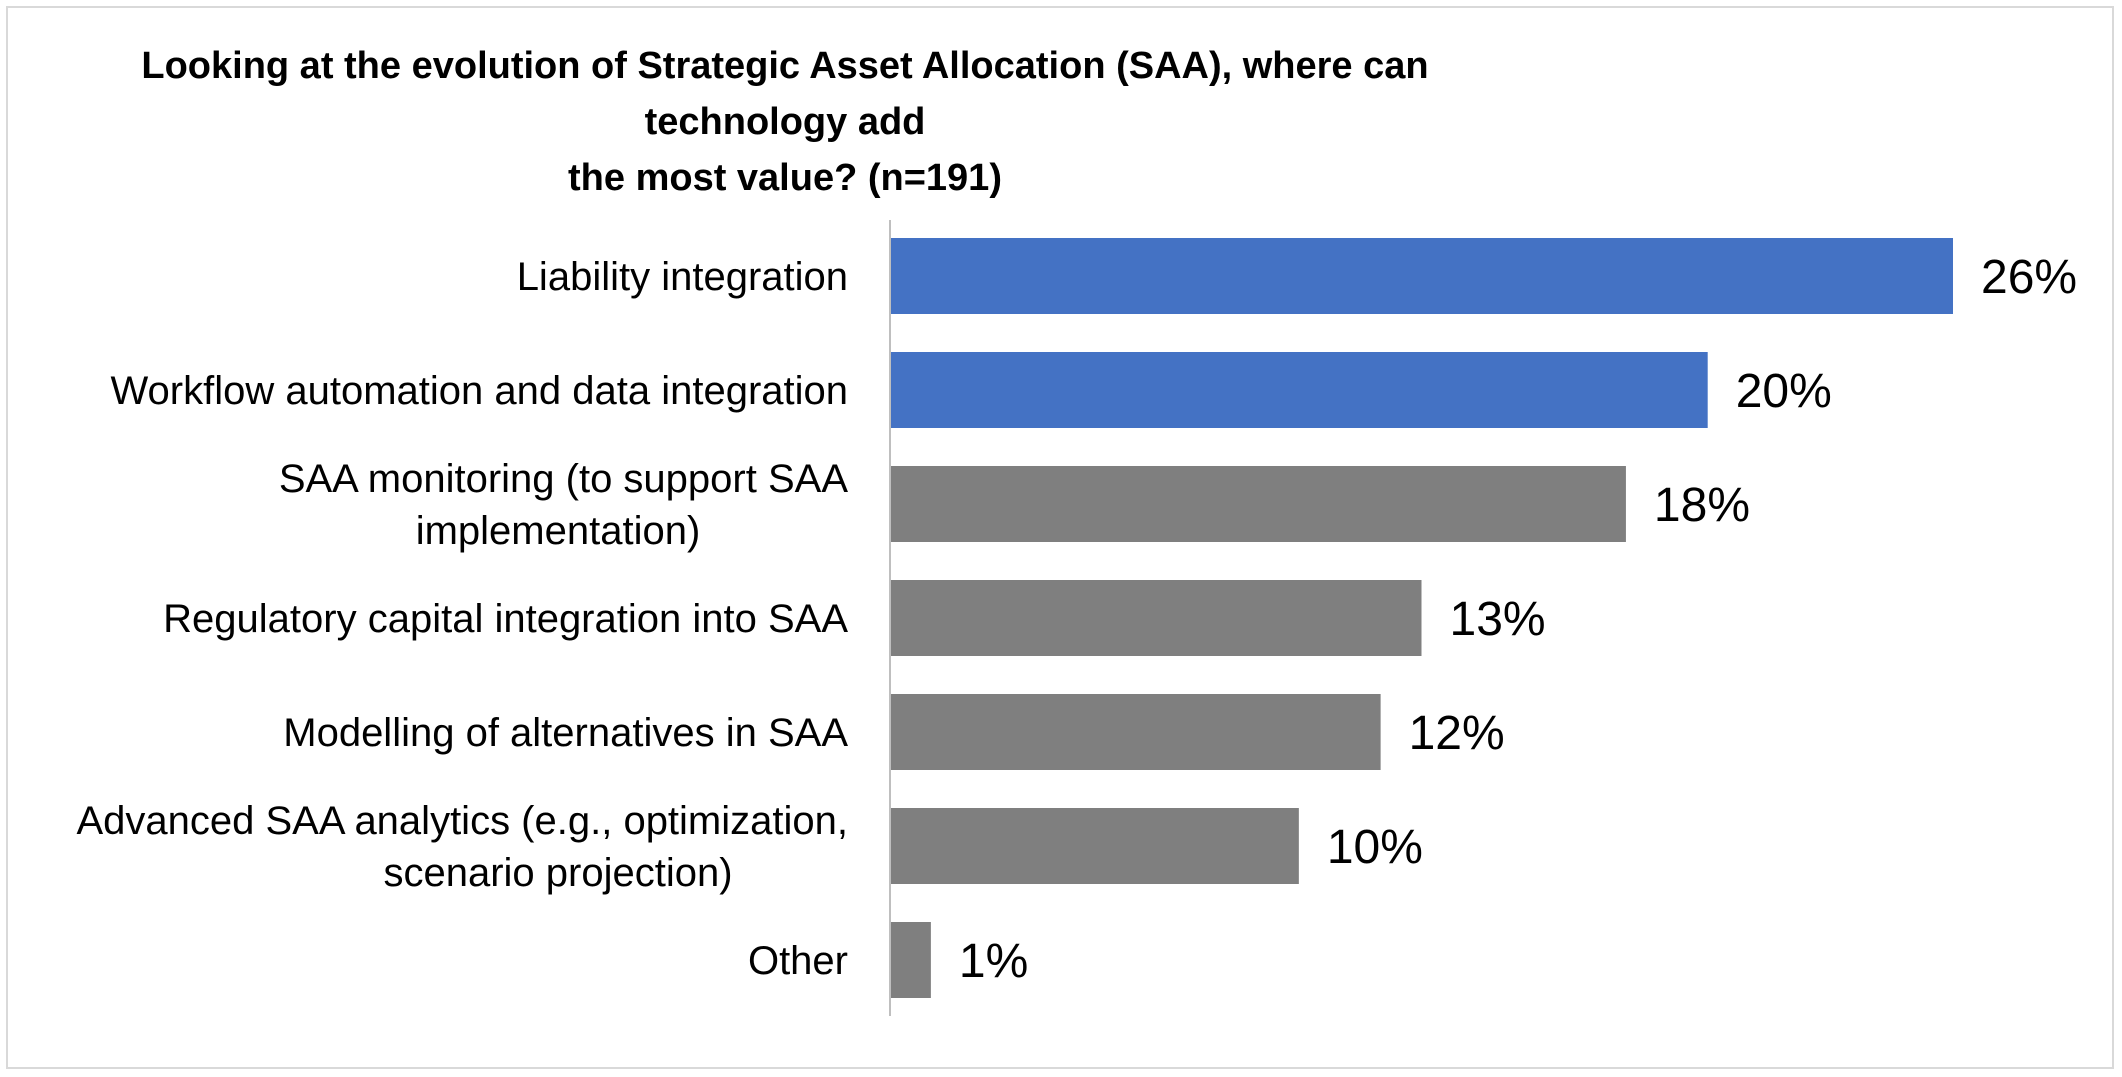  Describe the element at coordinates (505, 619) in the screenshot. I see `category-label: Regulatory capital integration into SAA` at that location.